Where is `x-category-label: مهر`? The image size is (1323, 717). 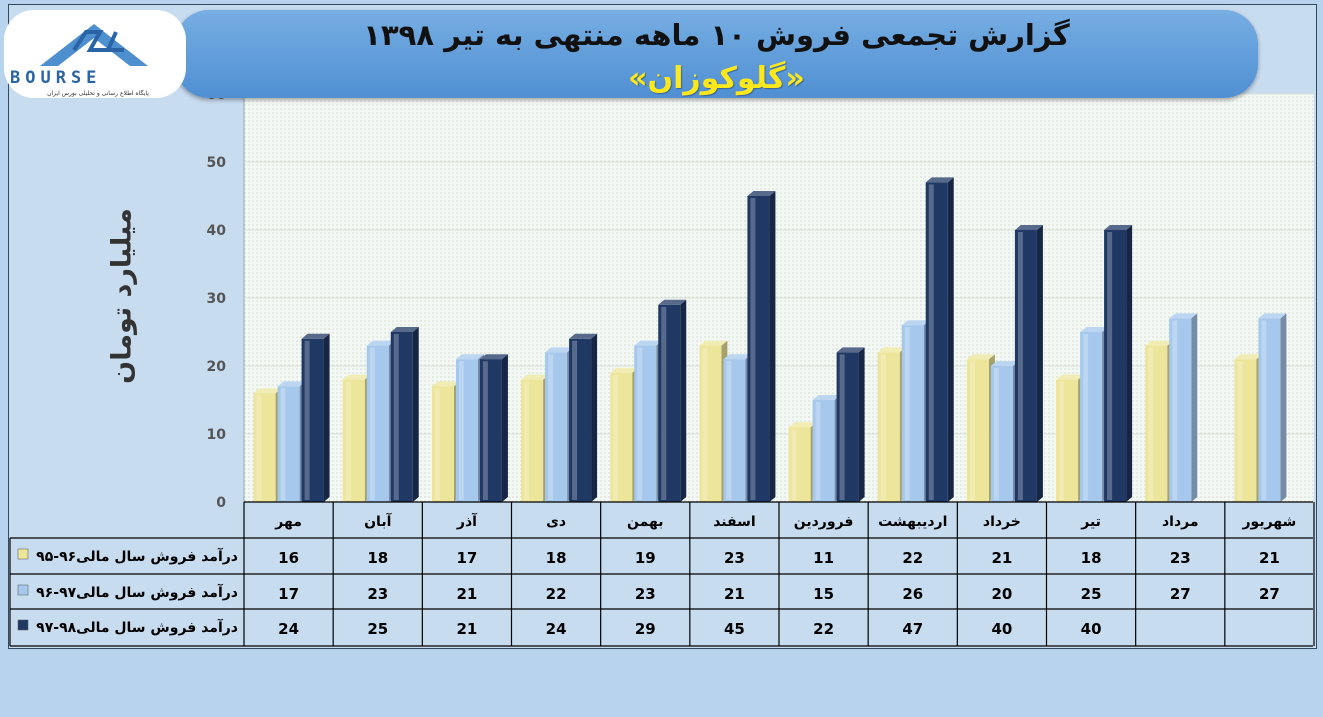 x-category-label: مهر is located at coordinates (288, 522).